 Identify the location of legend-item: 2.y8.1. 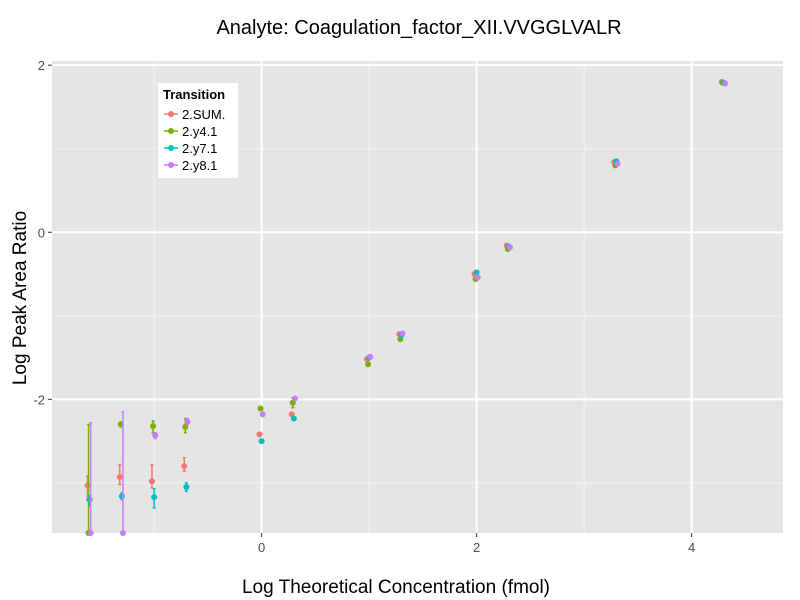
(190, 165).